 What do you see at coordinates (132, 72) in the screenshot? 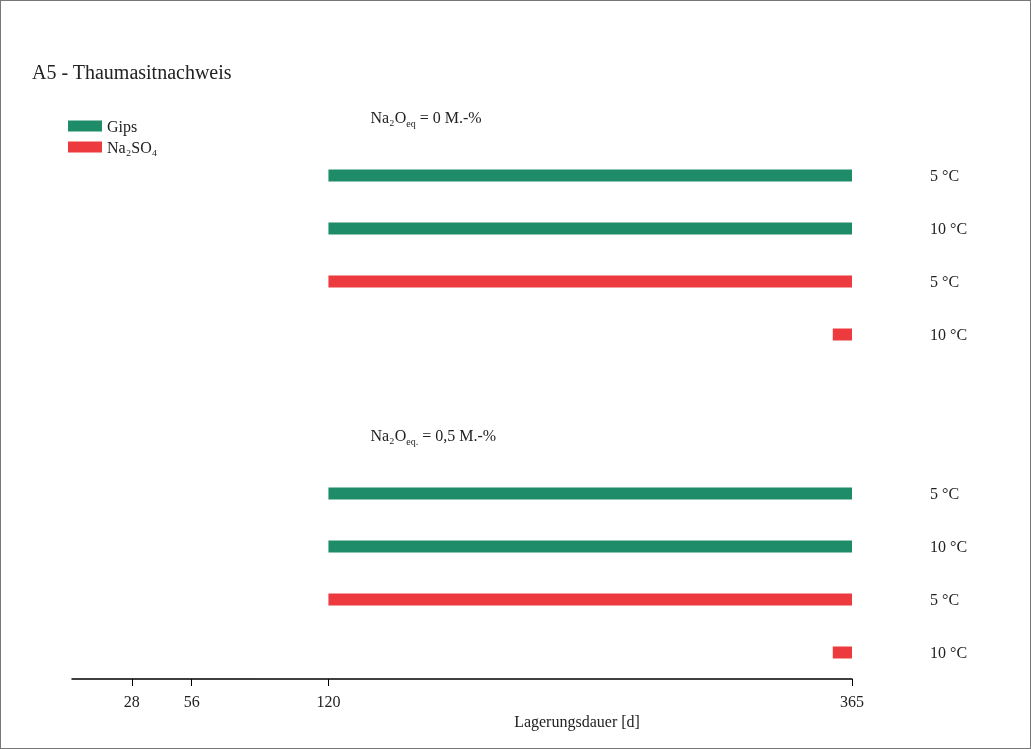
I see `chart-title: A5 - Thaumasitnachweis` at bounding box center [132, 72].